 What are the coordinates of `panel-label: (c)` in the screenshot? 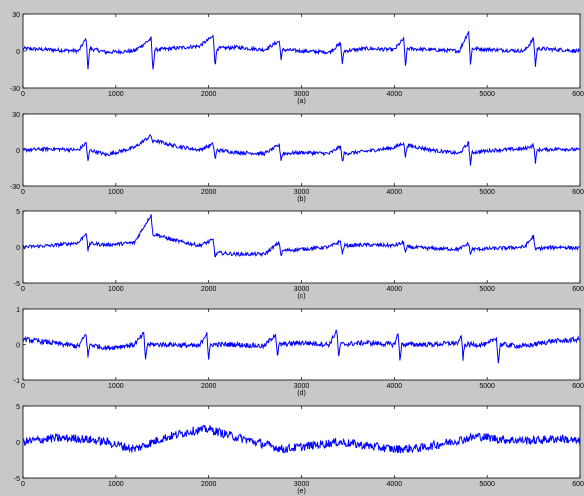 It's located at (301, 296).